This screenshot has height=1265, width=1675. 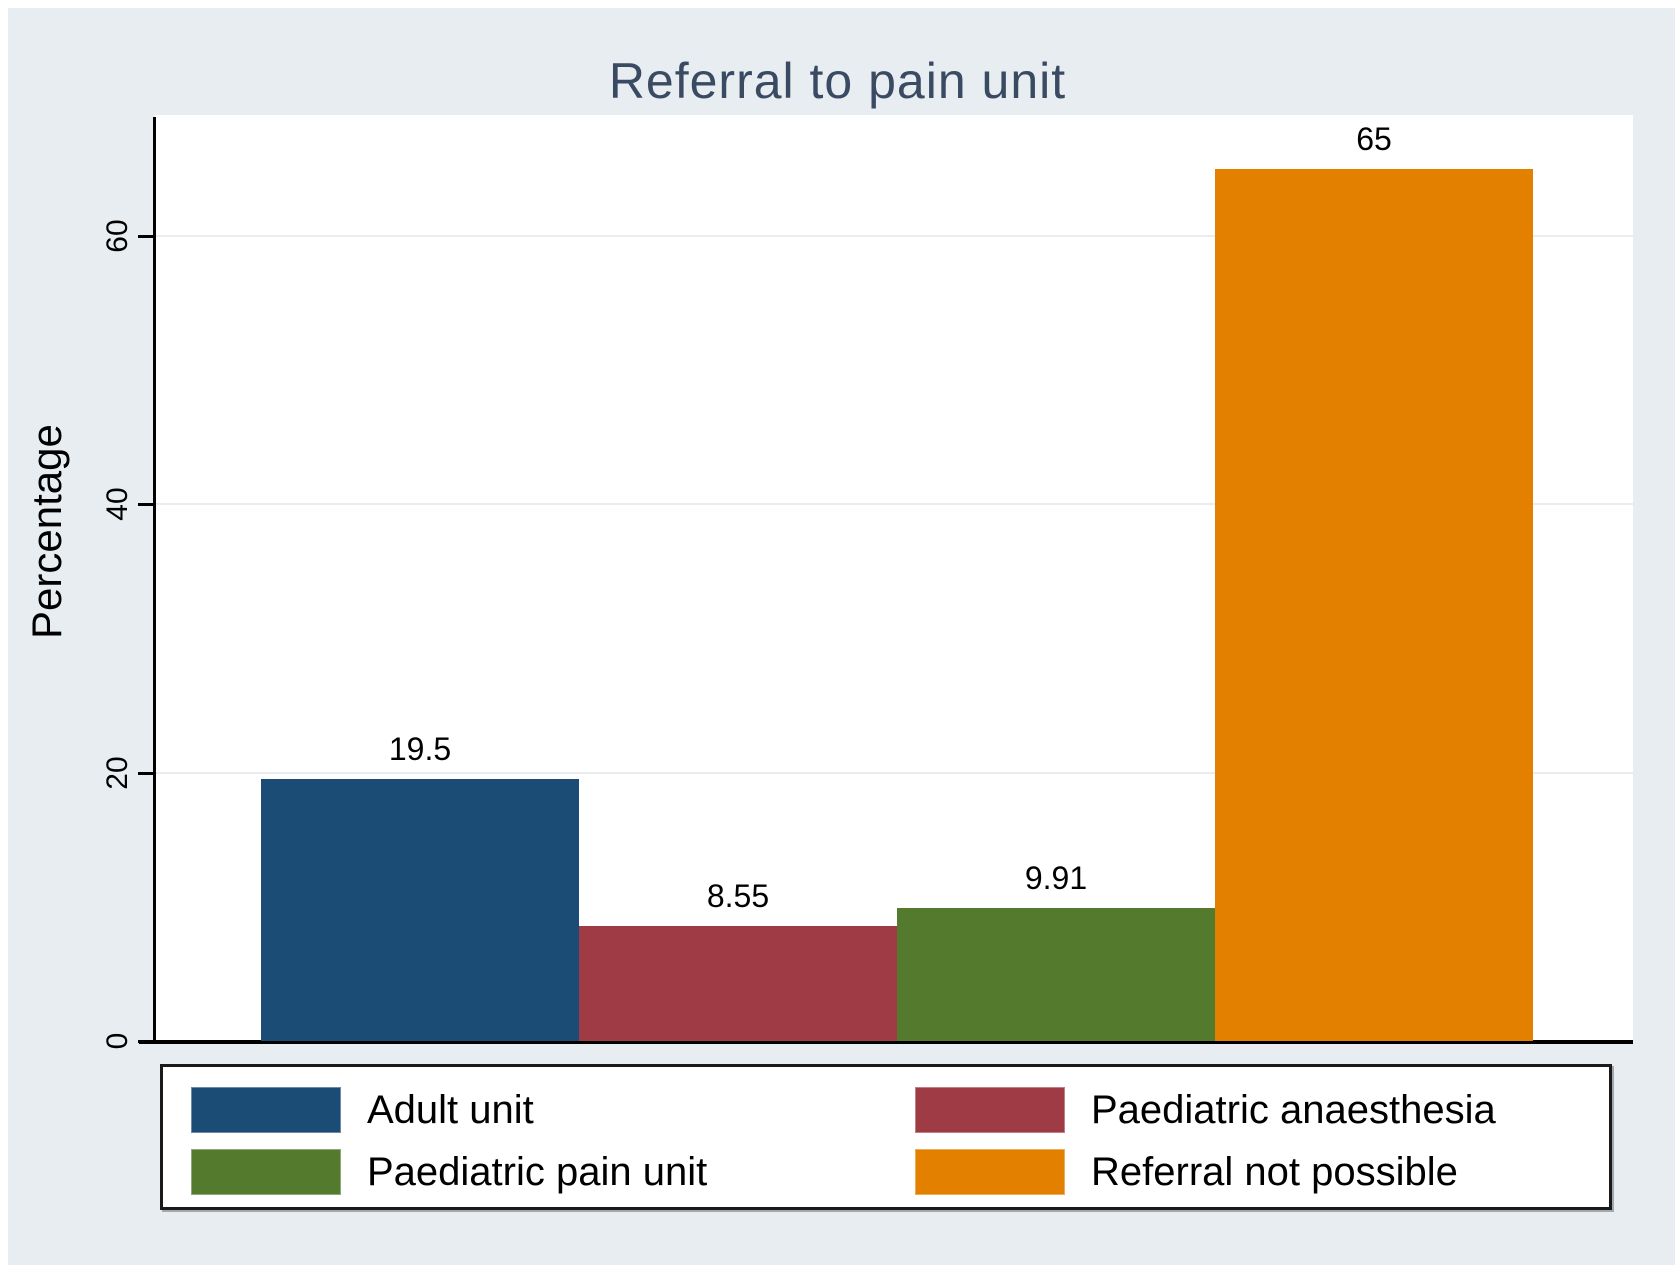 What do you see at coordinates (1374, 138) in the screenshot?
I see `bar-value-label: 65` at bounding box center [1374, 138].